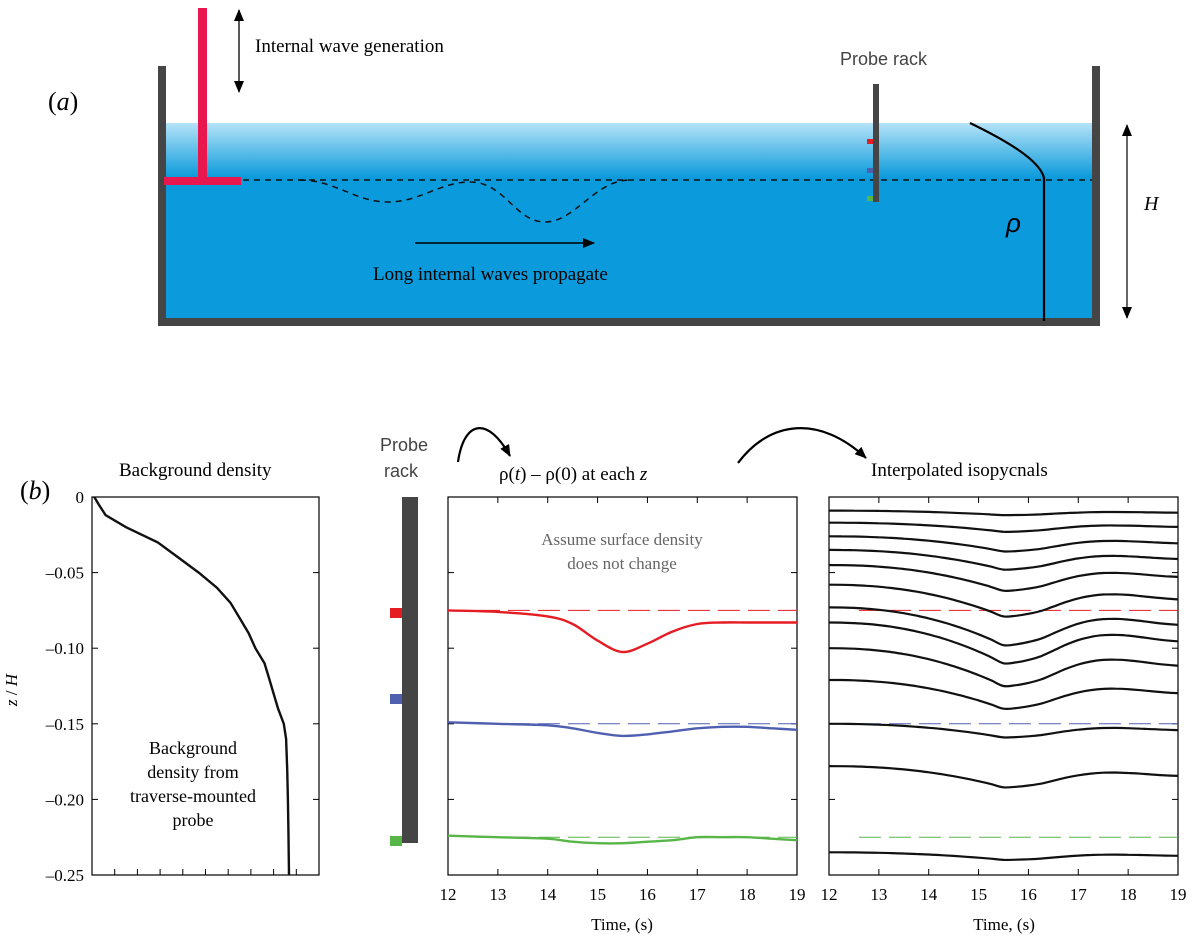  I want to click on bg-note-line-3: traverse-mounted, so click(193, 796).